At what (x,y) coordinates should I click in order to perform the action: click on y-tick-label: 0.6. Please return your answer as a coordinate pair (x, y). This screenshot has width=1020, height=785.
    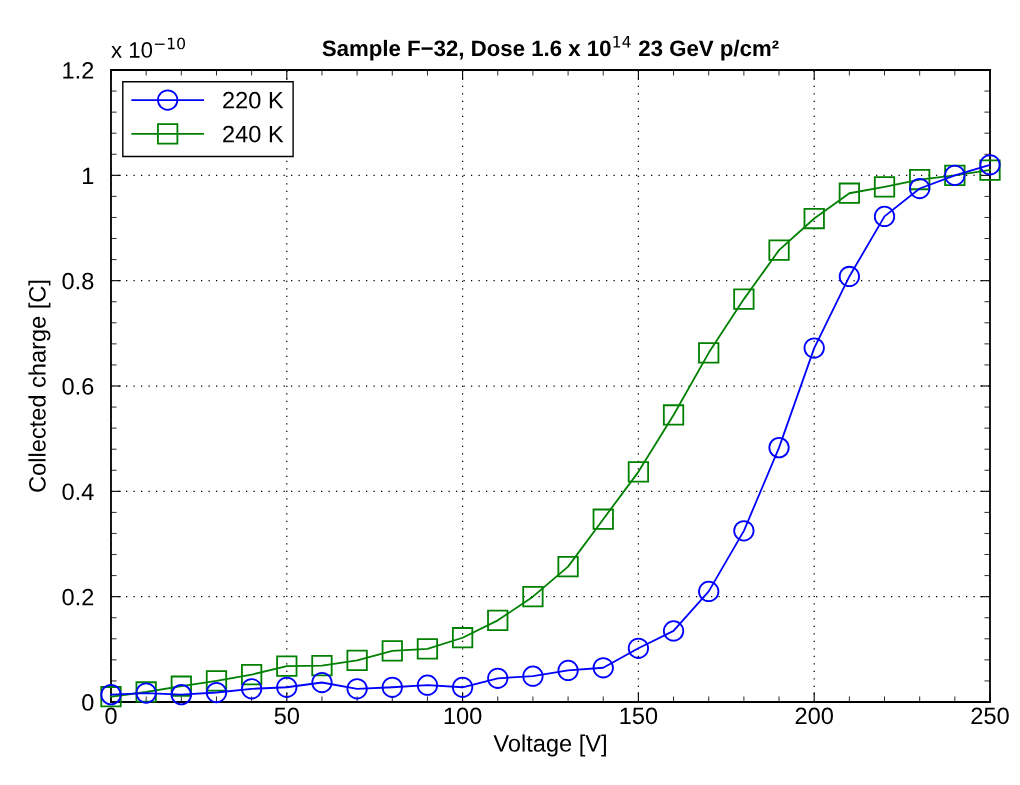
    Looking at the image, I should click on (78, 386).